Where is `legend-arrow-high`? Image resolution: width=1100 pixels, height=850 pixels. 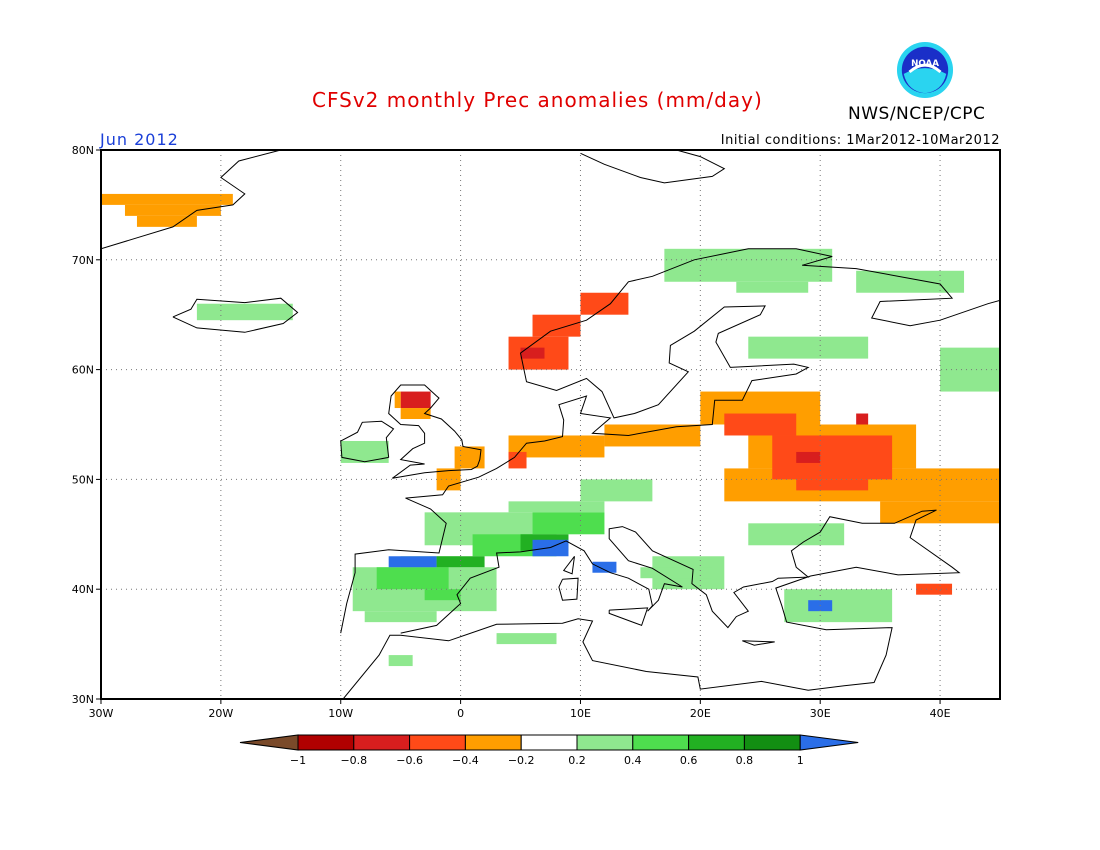
legend-arrow-high is located at coordinates (829, 742).